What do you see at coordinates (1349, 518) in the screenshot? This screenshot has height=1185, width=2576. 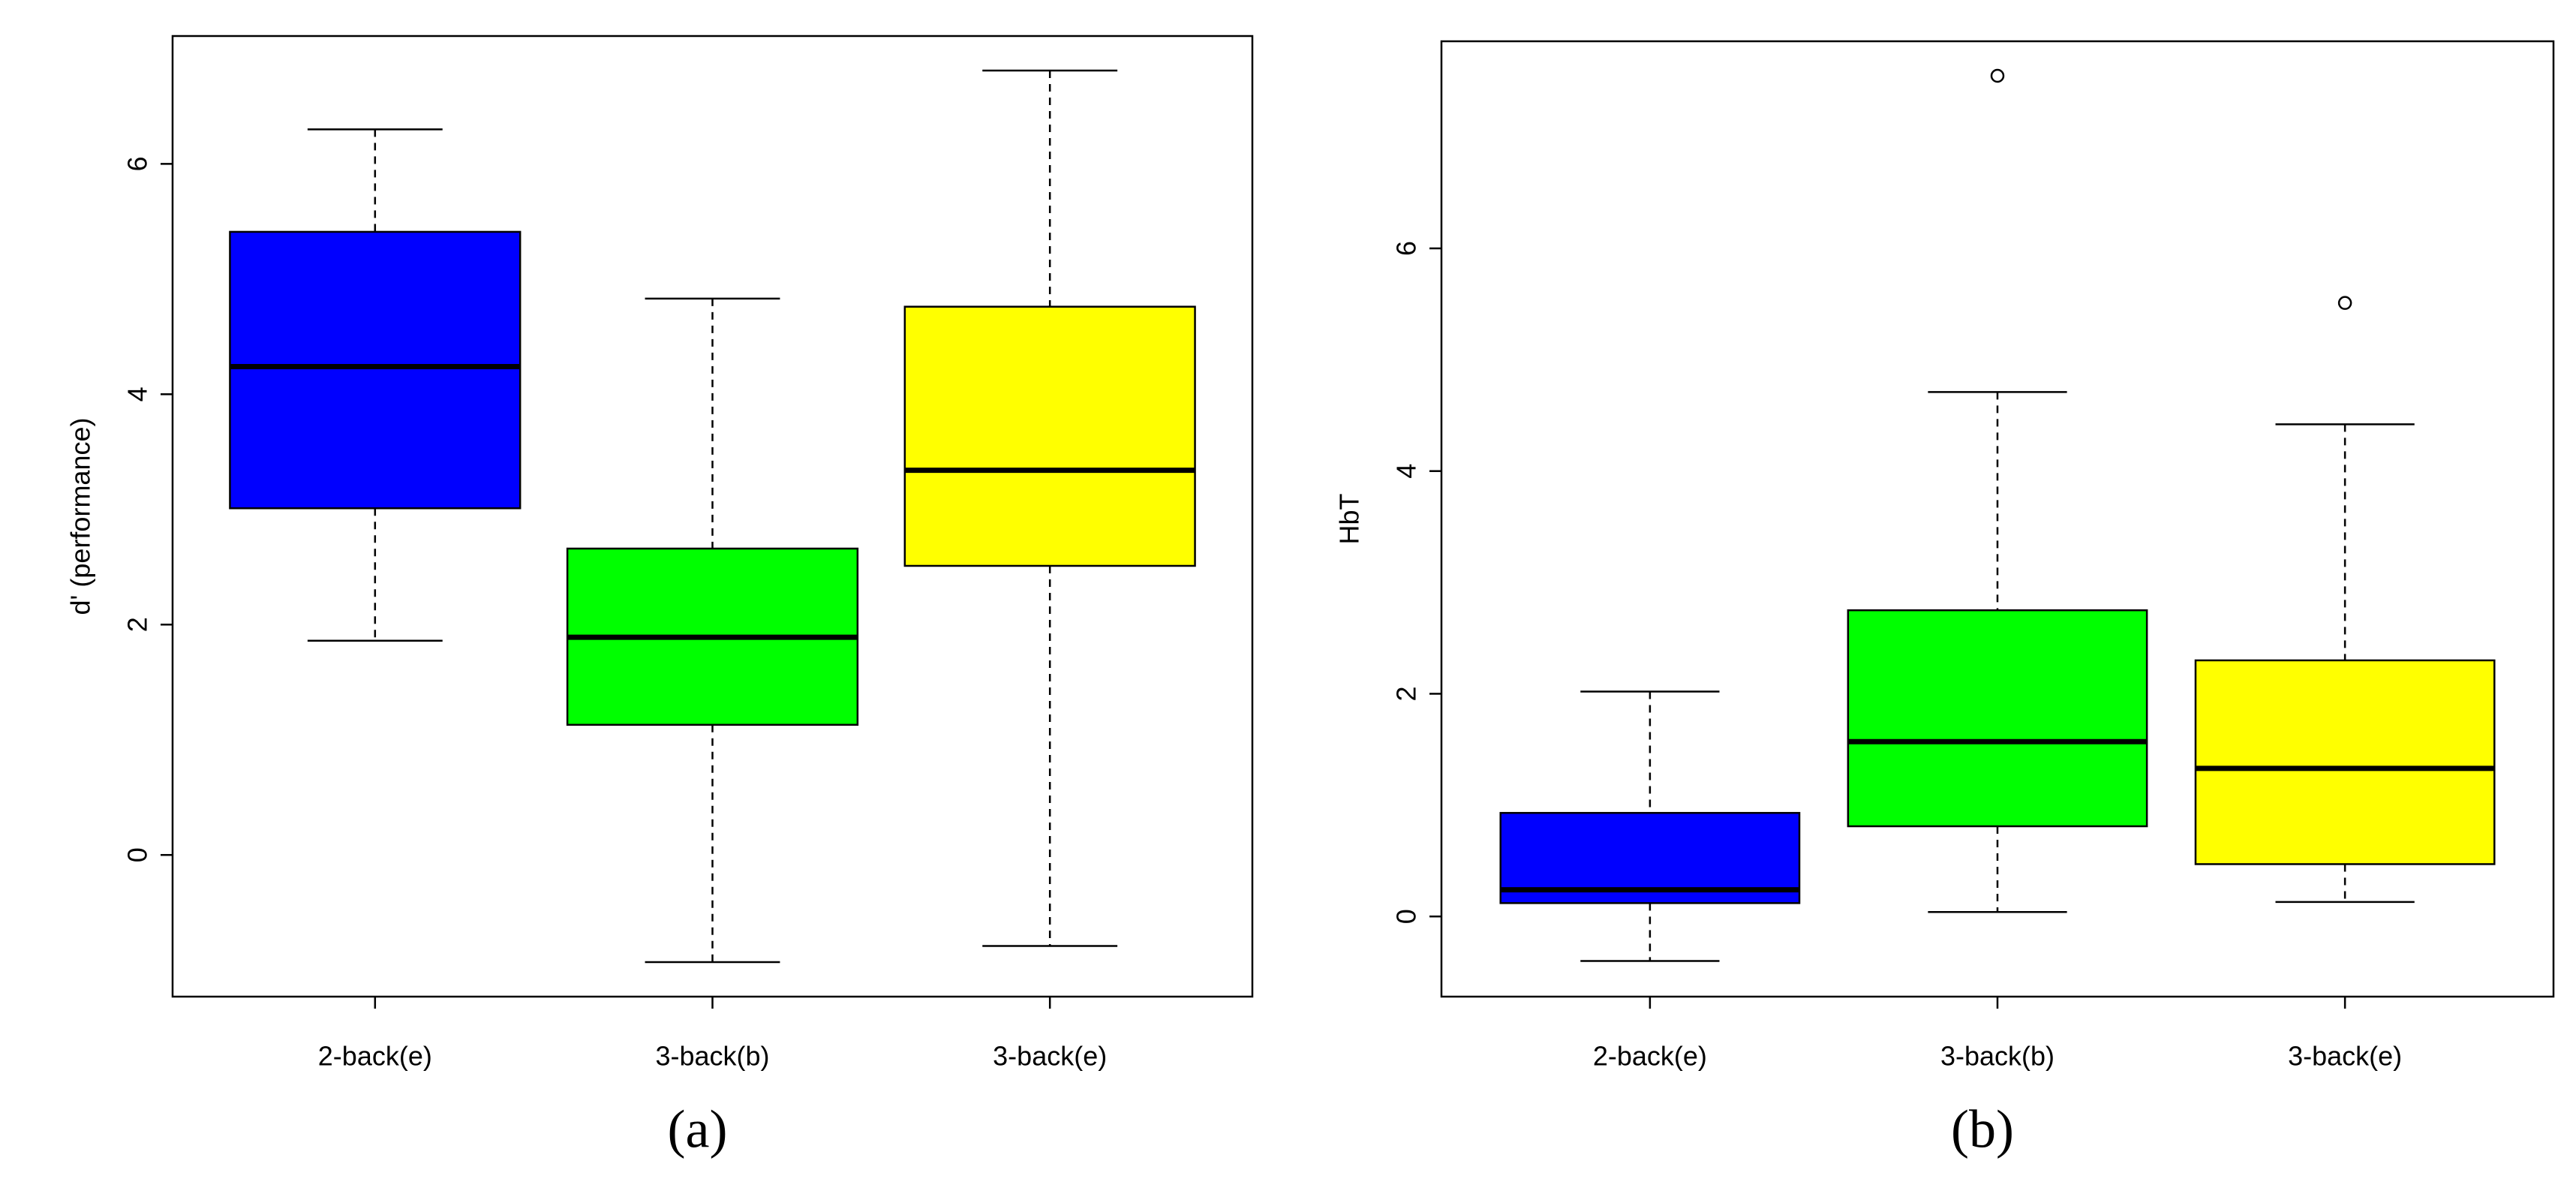 I see `y-axis-label: HbT` at bounding box center [1349, 518].